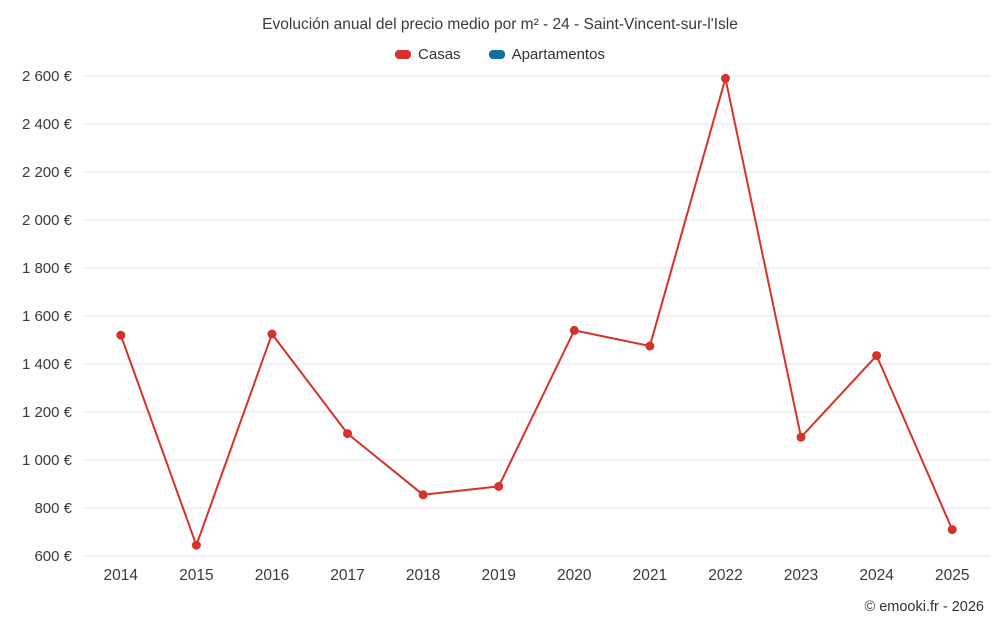 The image size is (1000, 625). I want to click on x-axis-tick-label: 2019, so click(498, 575).